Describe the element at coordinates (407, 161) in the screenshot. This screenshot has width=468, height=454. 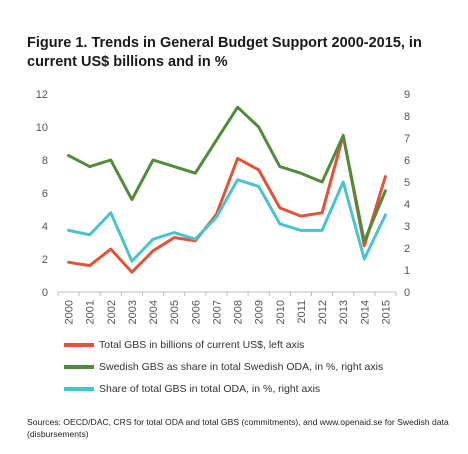
I see `right-axis-tick-label: 6` at that location.